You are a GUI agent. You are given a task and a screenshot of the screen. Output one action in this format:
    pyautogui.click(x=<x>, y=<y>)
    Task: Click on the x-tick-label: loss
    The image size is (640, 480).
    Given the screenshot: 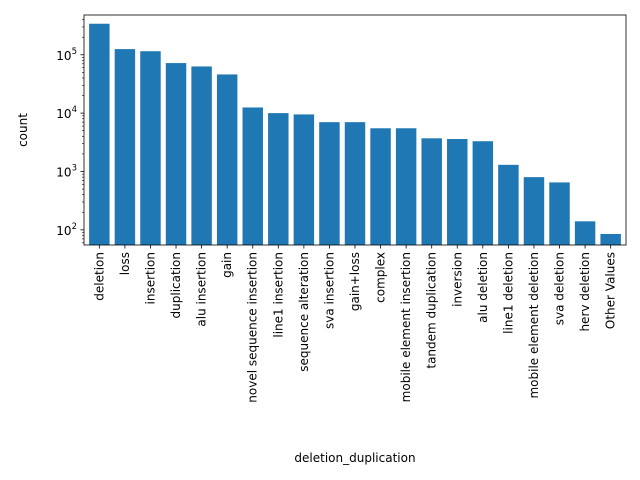 What is the action you would take?
    pyautogui.click(x=125, y=263)
    